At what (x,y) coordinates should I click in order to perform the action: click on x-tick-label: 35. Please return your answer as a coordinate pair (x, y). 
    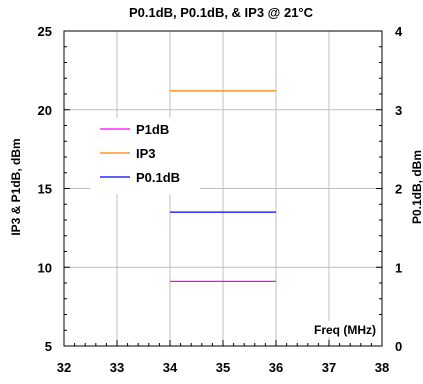
    Looking at the image, I should click on (223, 367).